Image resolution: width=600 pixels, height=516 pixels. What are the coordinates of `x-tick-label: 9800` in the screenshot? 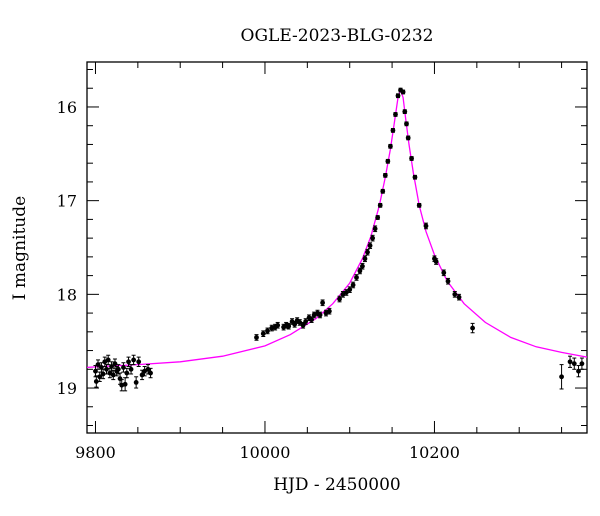 It's located at (95, 452).